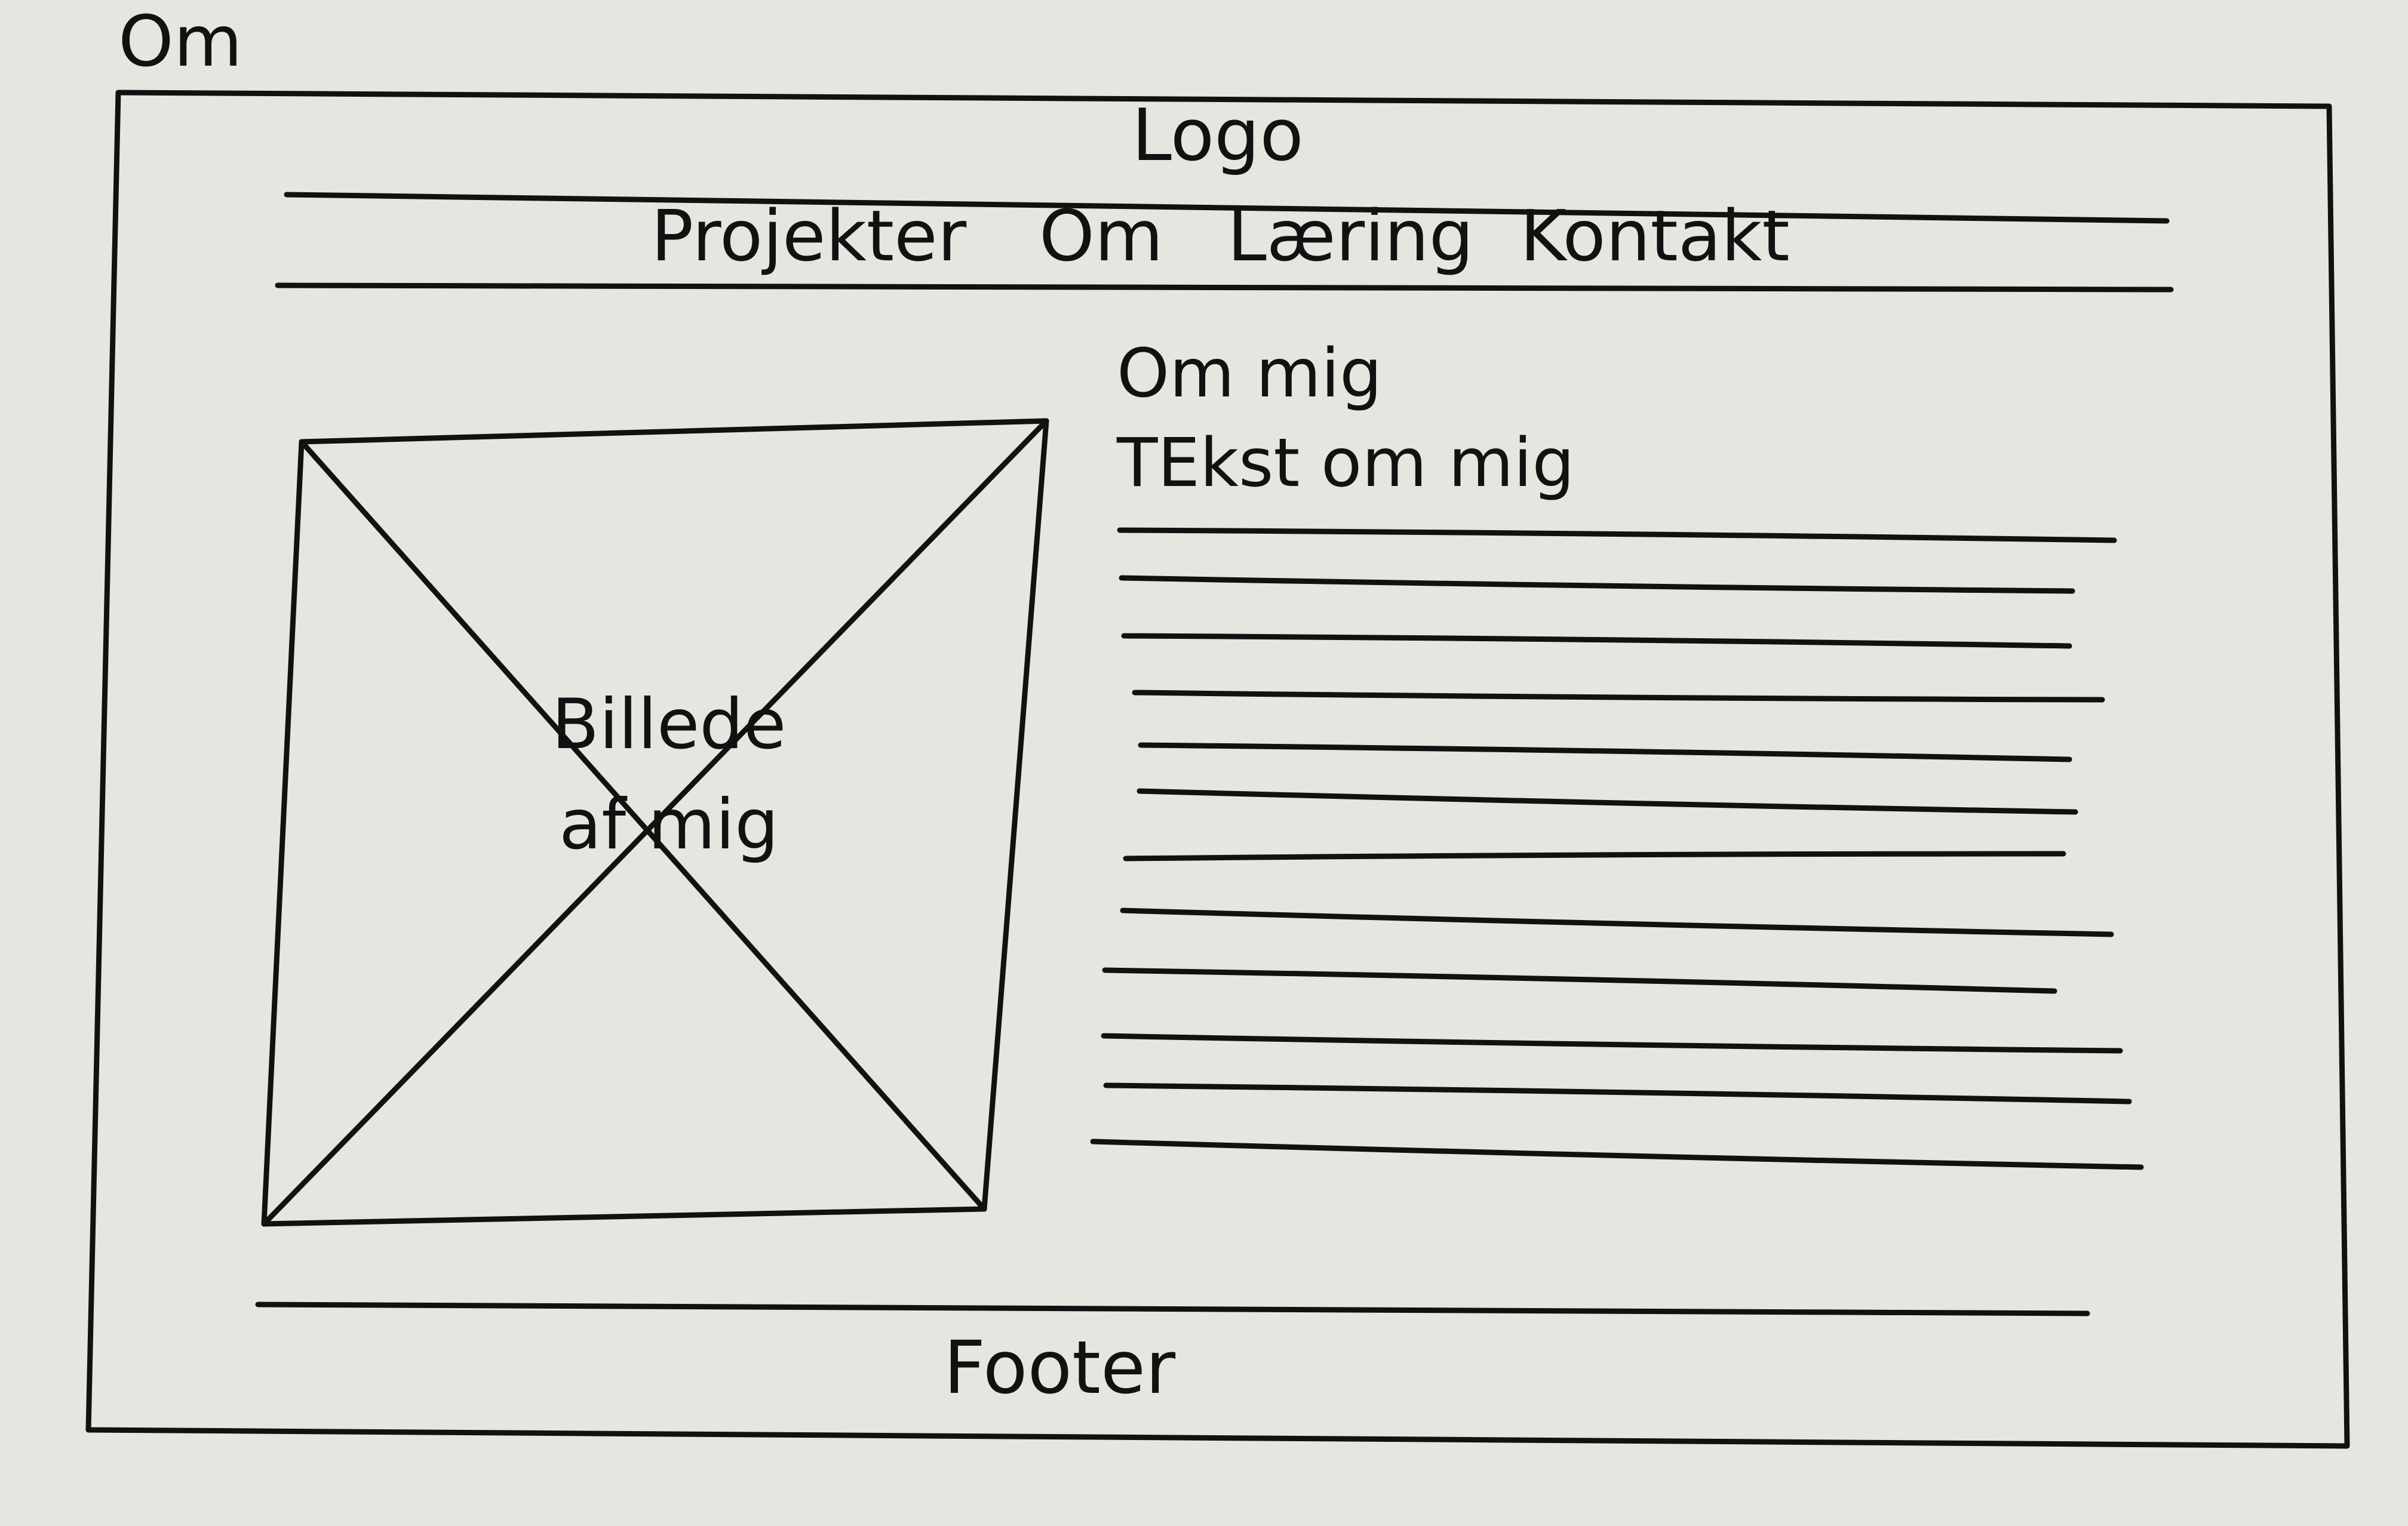 The image size is (2408, 1526). I want to click on nav-item-kontakt: Kontakt, so click(1655, 236).